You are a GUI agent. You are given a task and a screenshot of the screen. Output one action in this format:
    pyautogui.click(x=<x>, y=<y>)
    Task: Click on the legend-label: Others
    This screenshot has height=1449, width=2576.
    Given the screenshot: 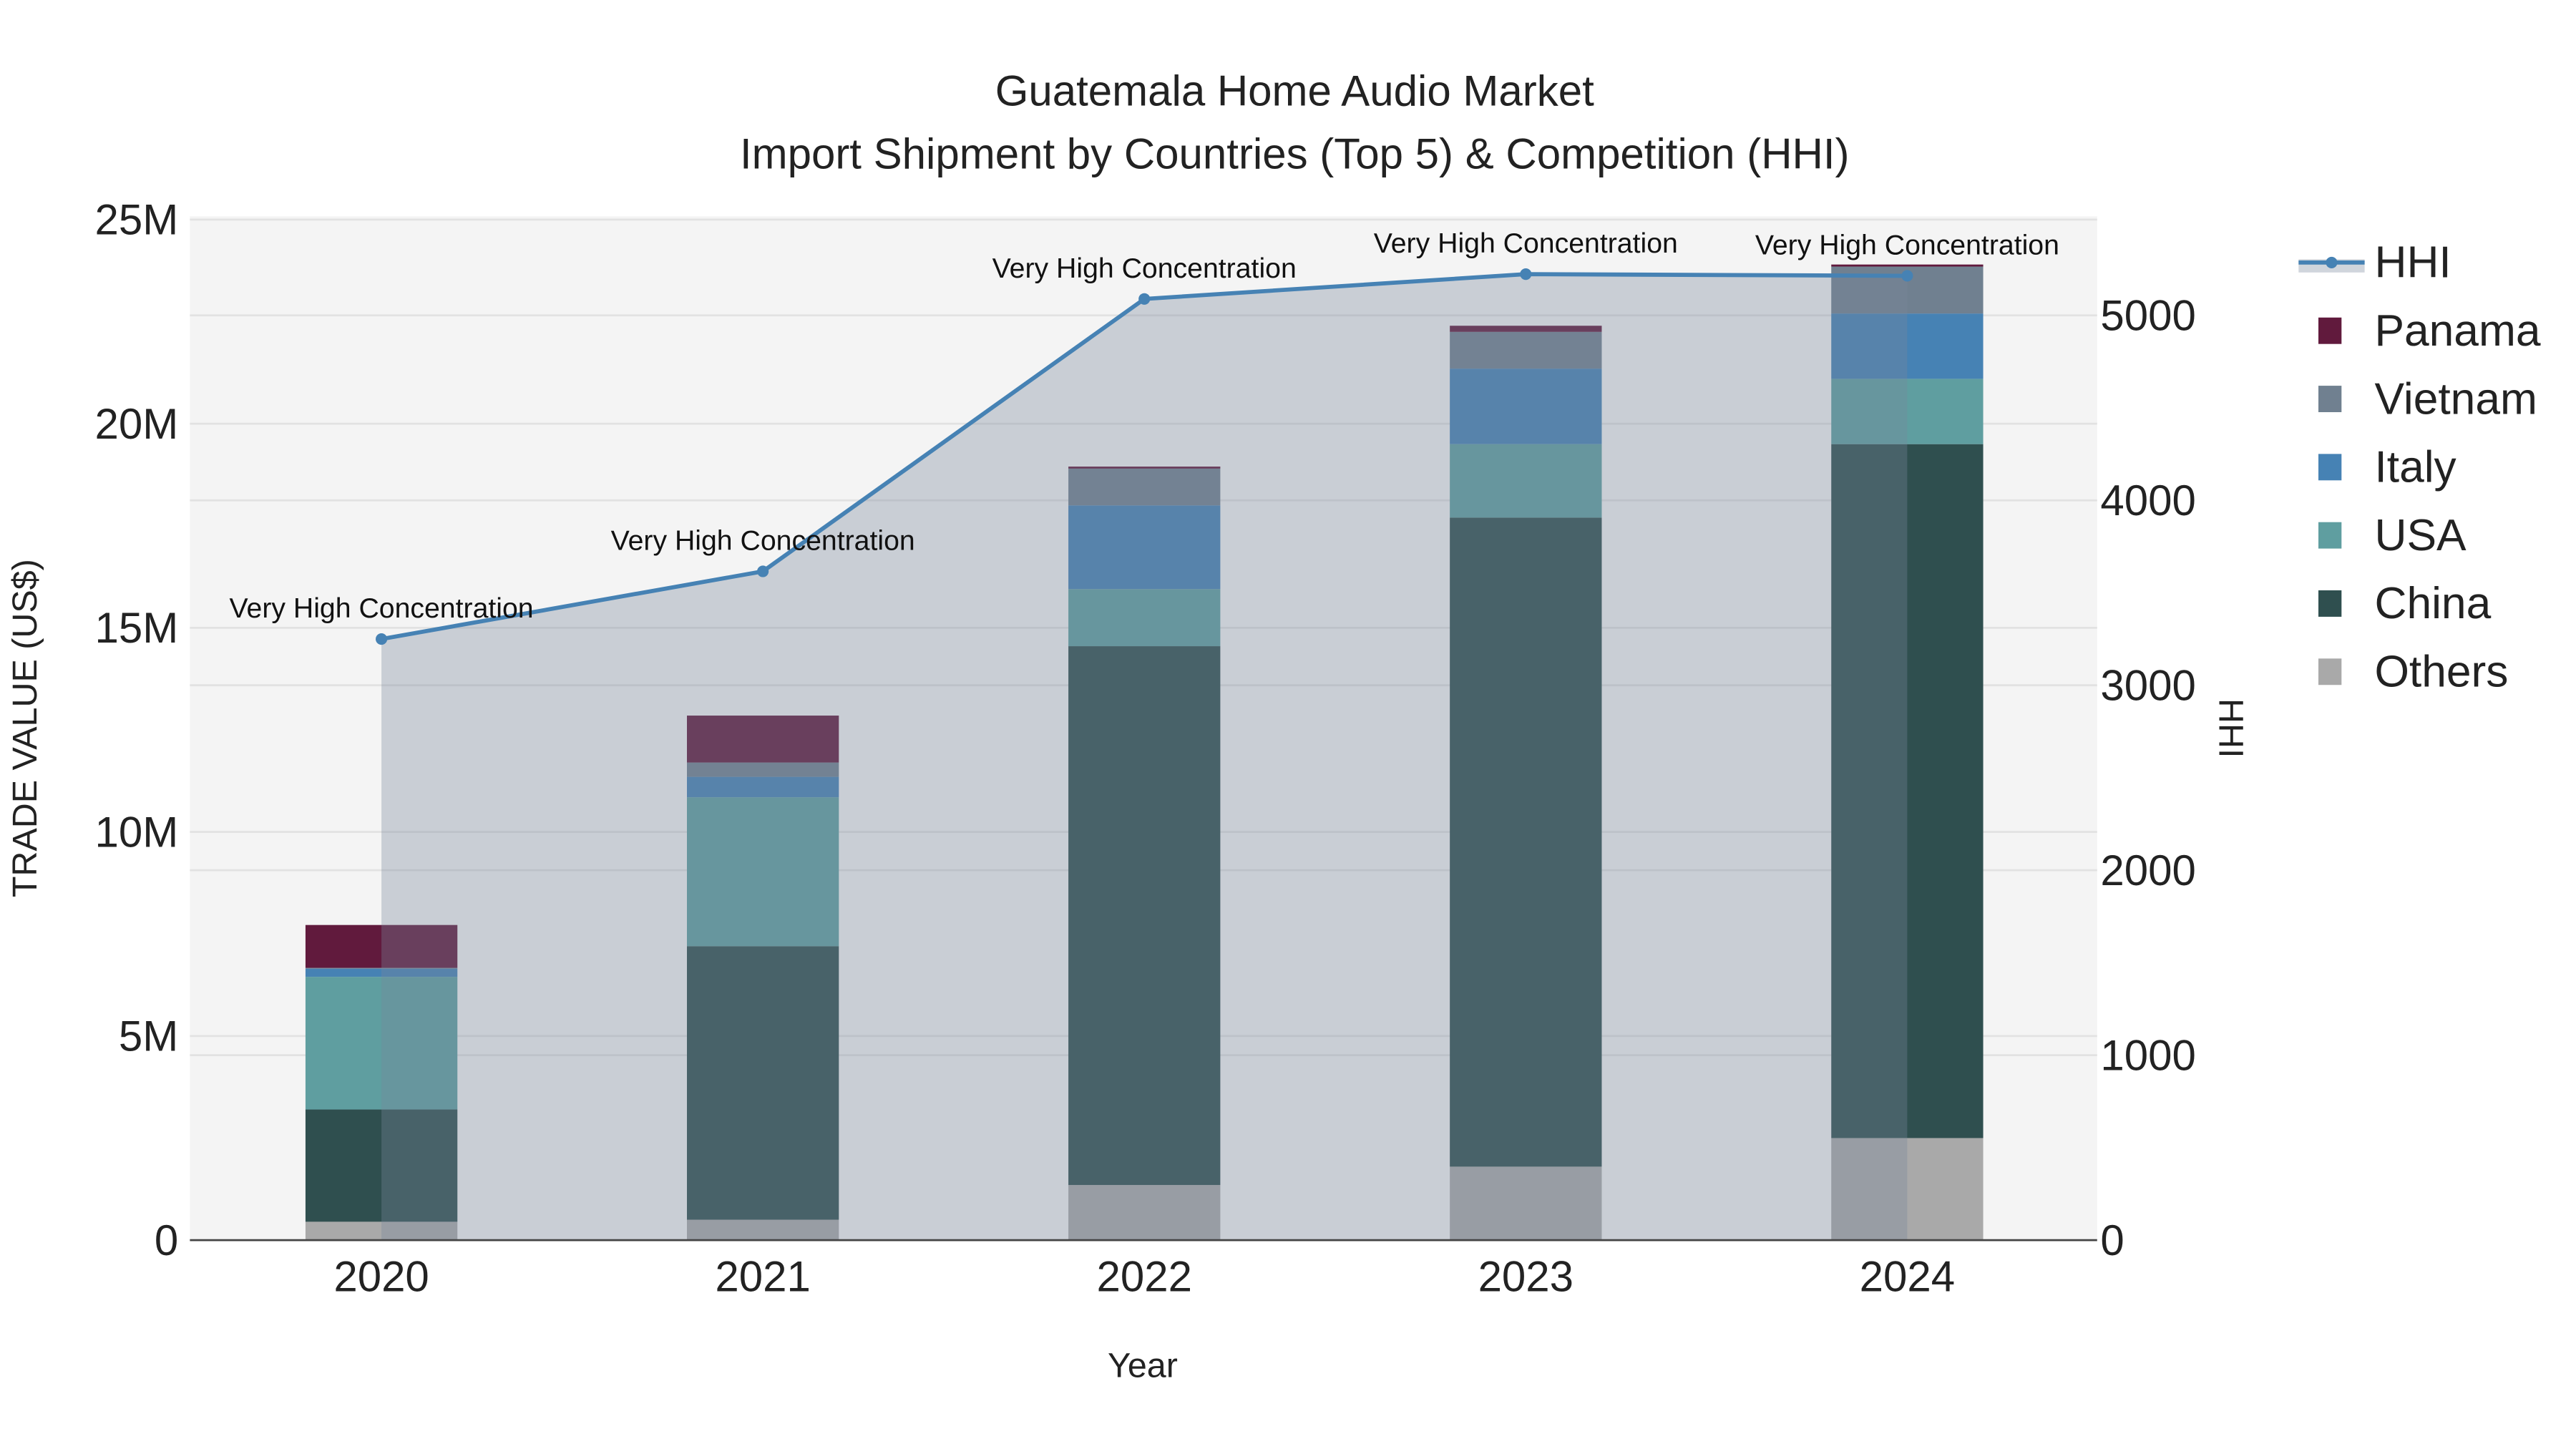 What is the action you would take?
    pyautogui.click(x=2441, y=672)
    